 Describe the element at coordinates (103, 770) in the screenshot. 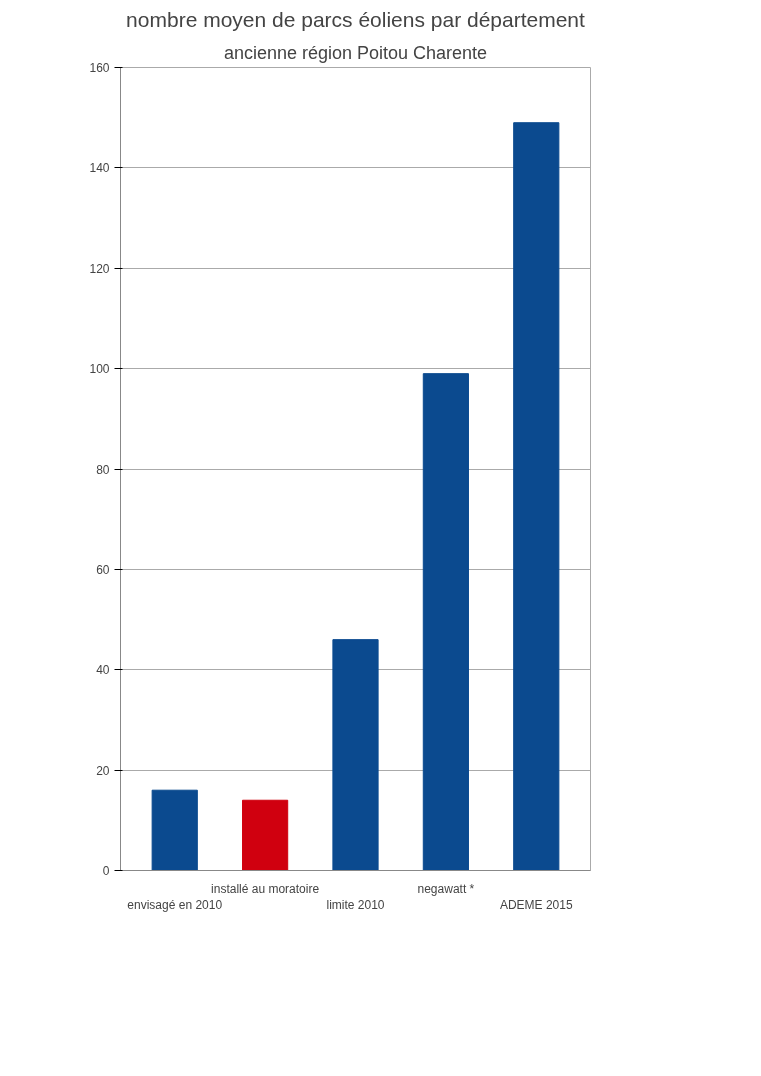

I see `y-tick-label: 20` at that location.